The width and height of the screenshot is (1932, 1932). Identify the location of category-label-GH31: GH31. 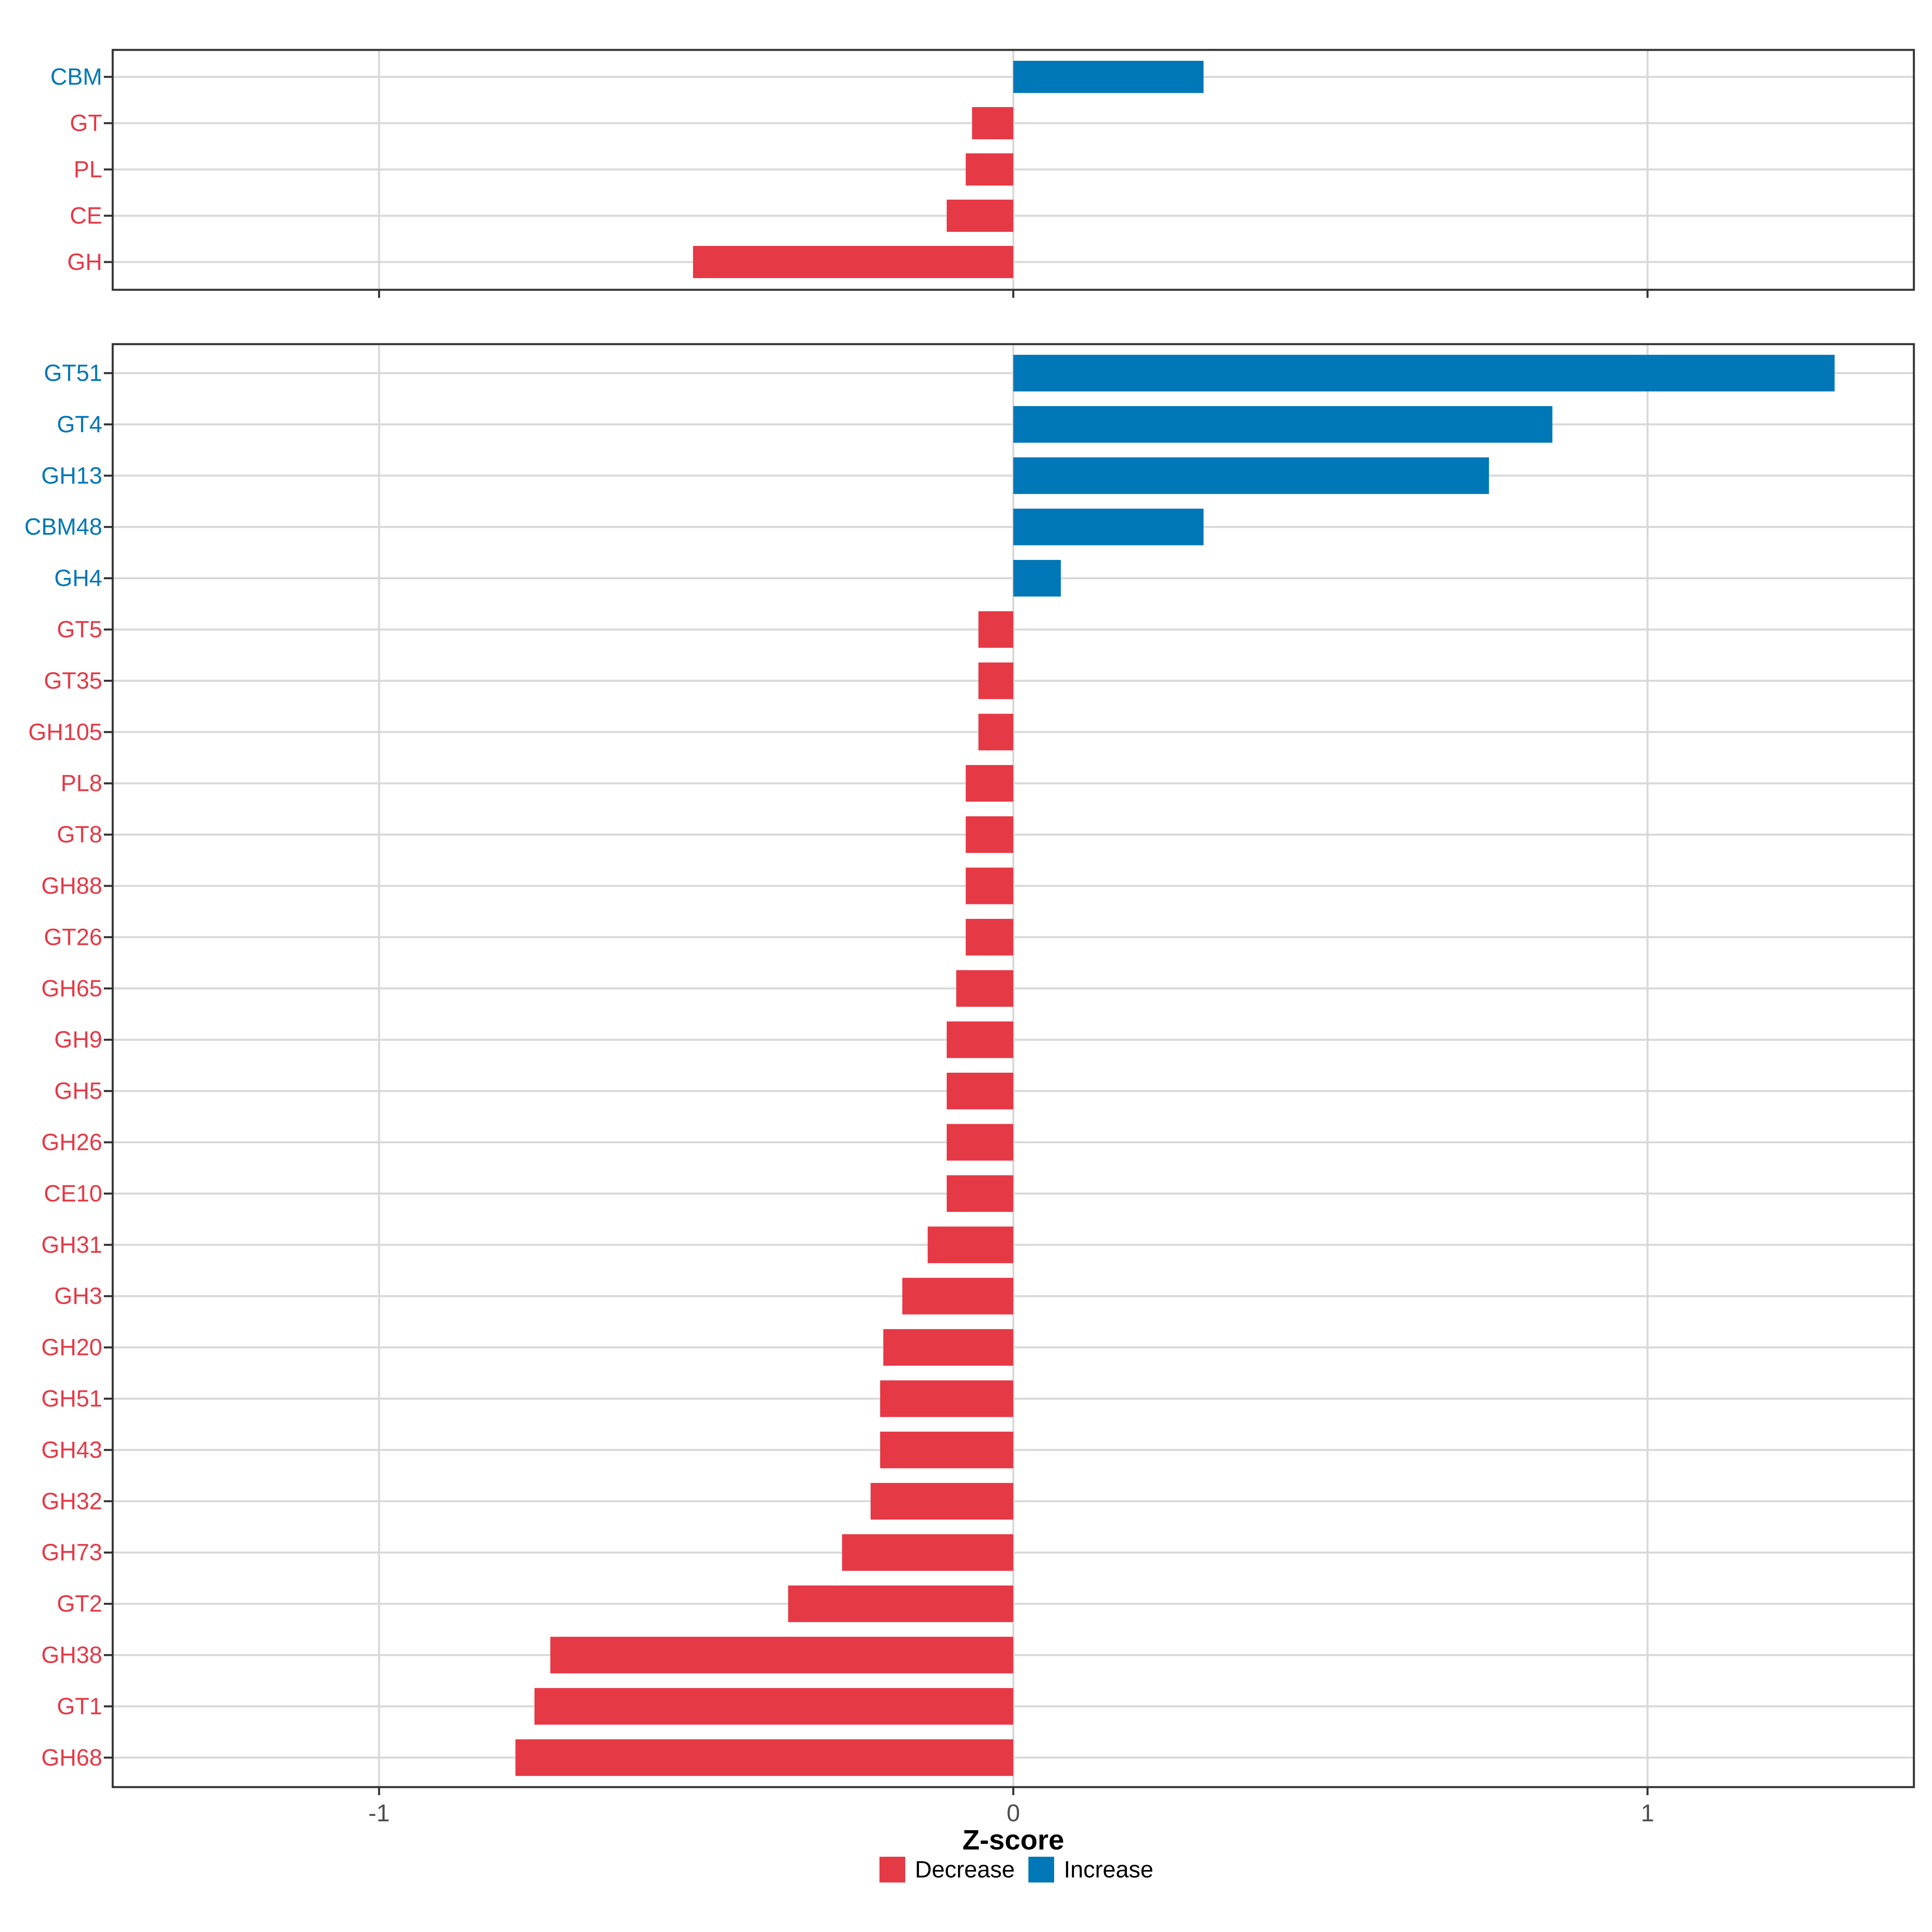
(71, 1245).